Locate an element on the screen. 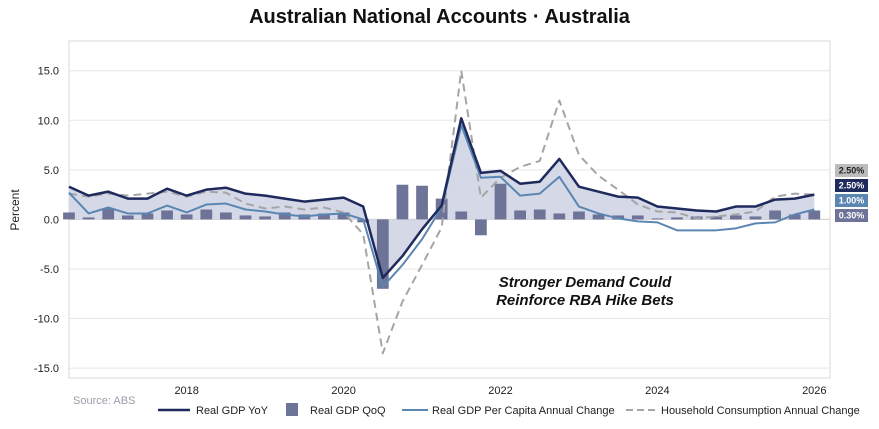 The image size is (879, 429). y-tick-label: 15.0 is located at coordinates (48, 72).